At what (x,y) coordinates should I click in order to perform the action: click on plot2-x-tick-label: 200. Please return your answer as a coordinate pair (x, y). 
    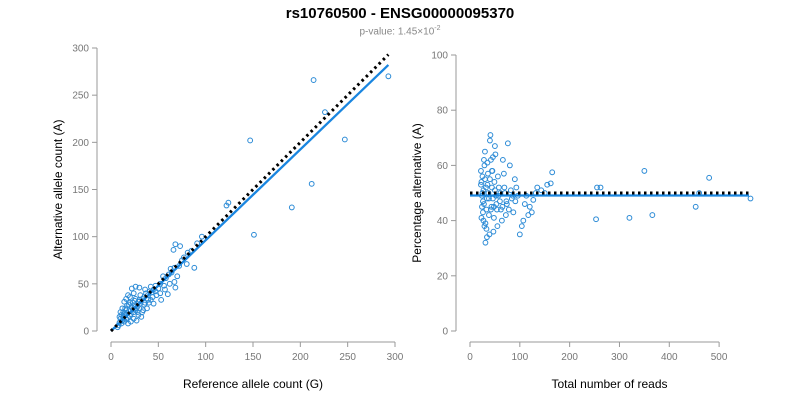
    Looking at the image, I should click on (569, 357).